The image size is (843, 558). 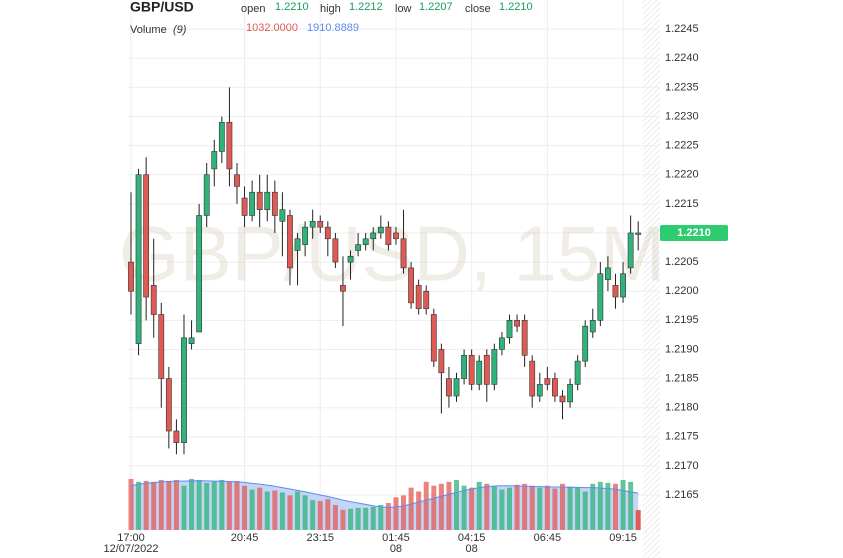 What do you see at coordinates (180, 30) in the screenshot?
I see `volume-period: (9)` at bounding box center [180, 30].